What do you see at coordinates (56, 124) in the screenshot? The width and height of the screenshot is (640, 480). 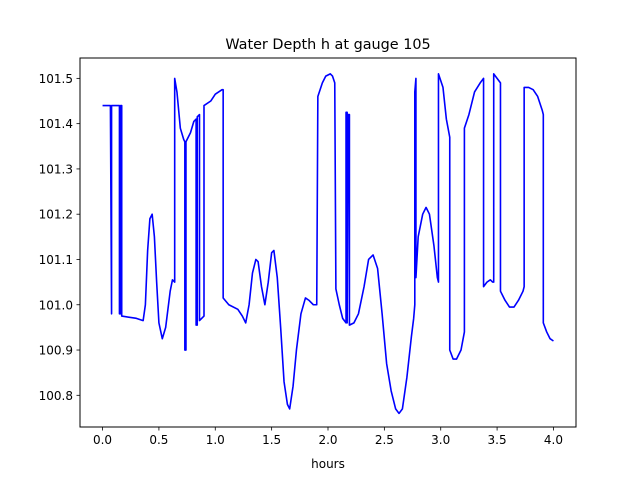 I see `y-tick-label: 101.4` at bounding box center [56, 124].